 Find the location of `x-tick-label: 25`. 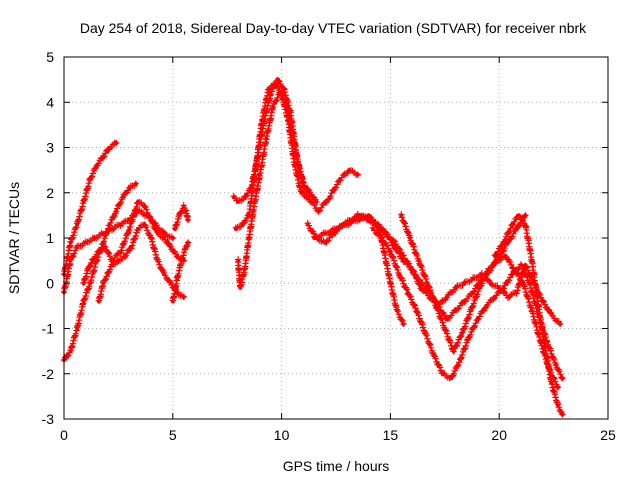

x-tick-label: 25 is located at coordinates (608, 435).